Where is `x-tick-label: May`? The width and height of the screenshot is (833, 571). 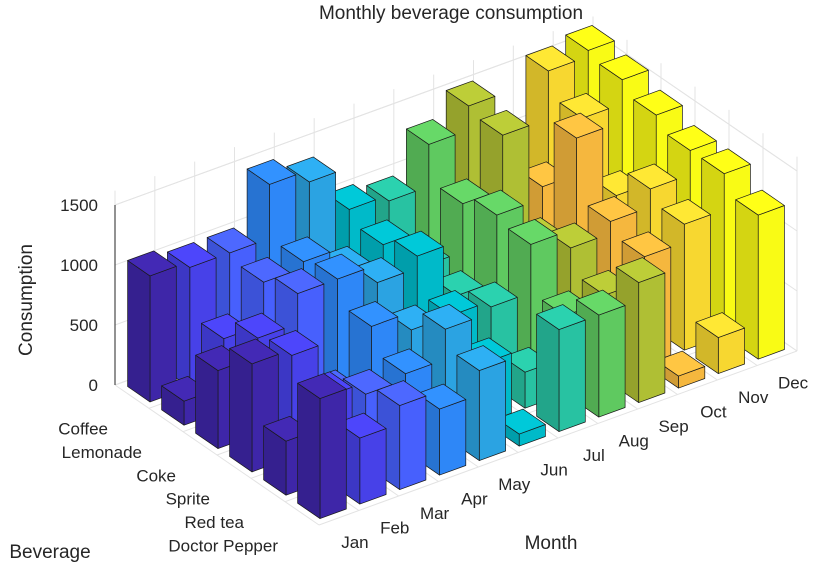
x-tick-label: May is located at coordinates (514, 484).